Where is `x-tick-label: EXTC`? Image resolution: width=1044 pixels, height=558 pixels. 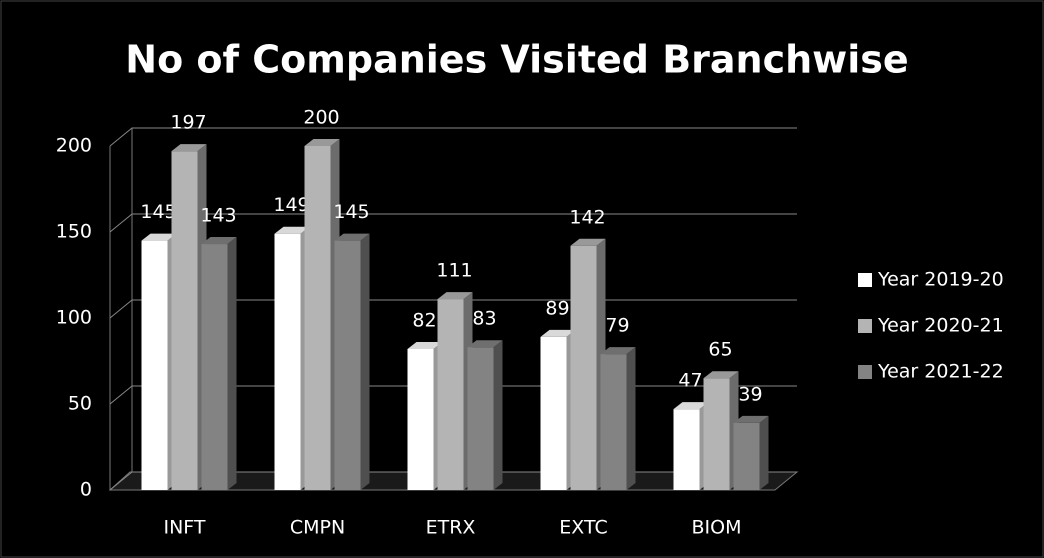 x-tick-label: EXTC is located at coordinates (583, 528).